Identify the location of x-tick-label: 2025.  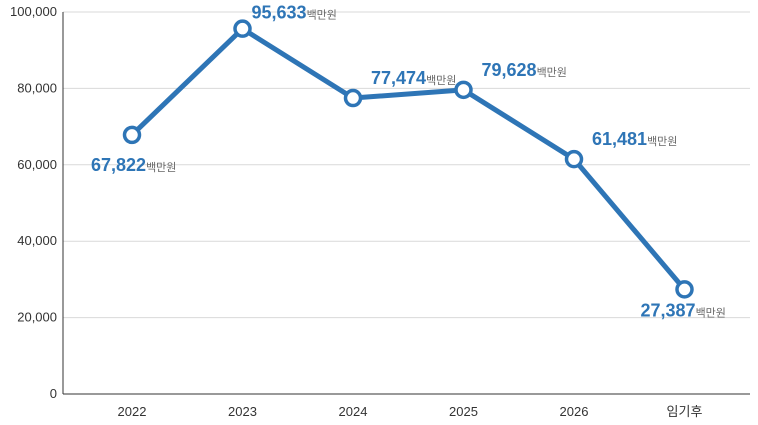
(463, 411).